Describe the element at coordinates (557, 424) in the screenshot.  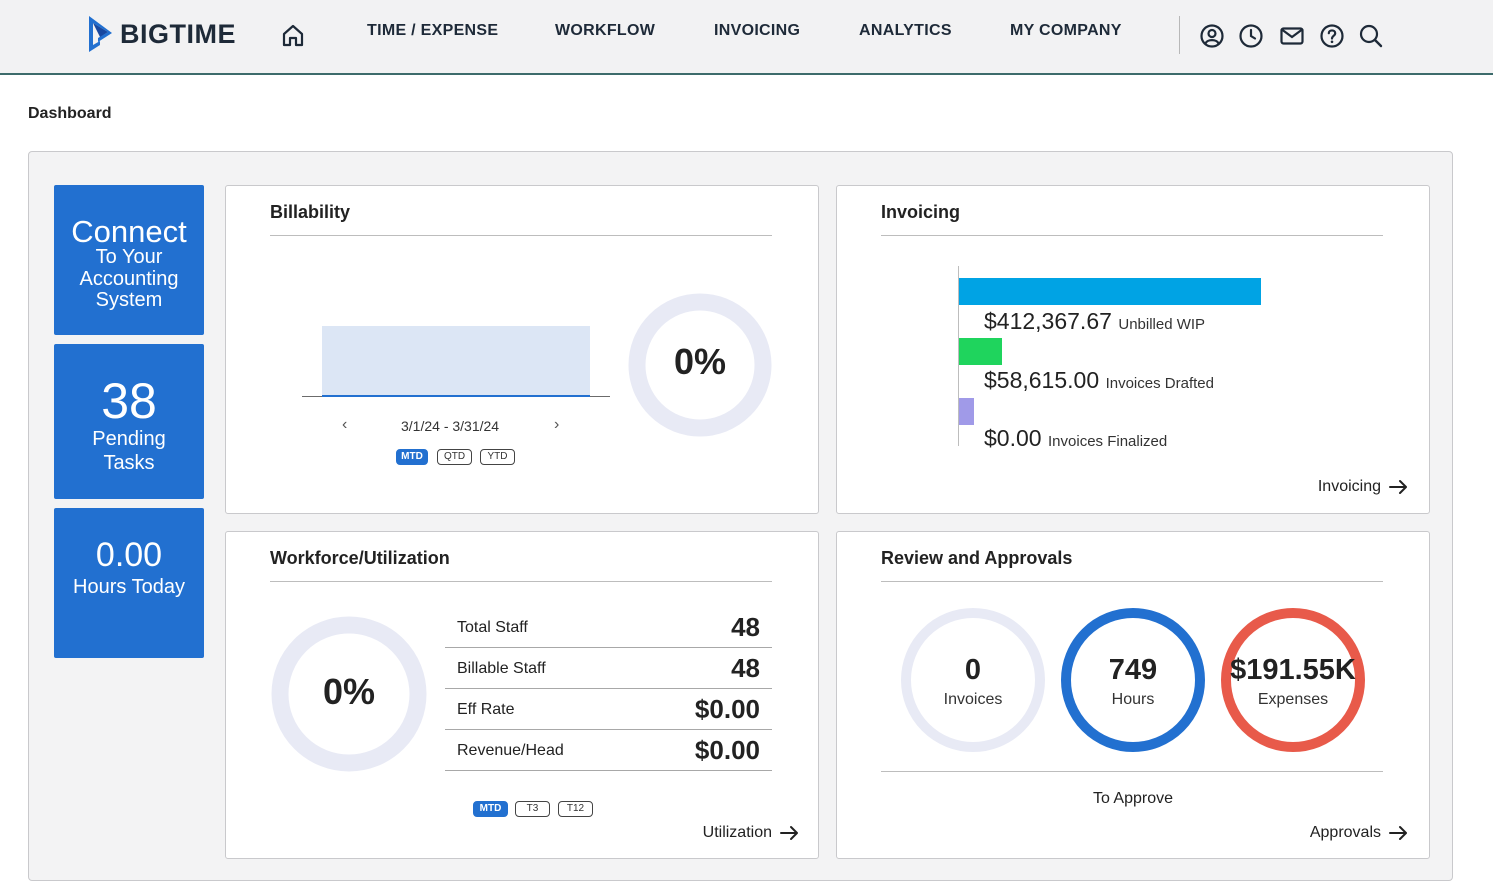
I see `next-period-arrow-icon: ›` at that location.